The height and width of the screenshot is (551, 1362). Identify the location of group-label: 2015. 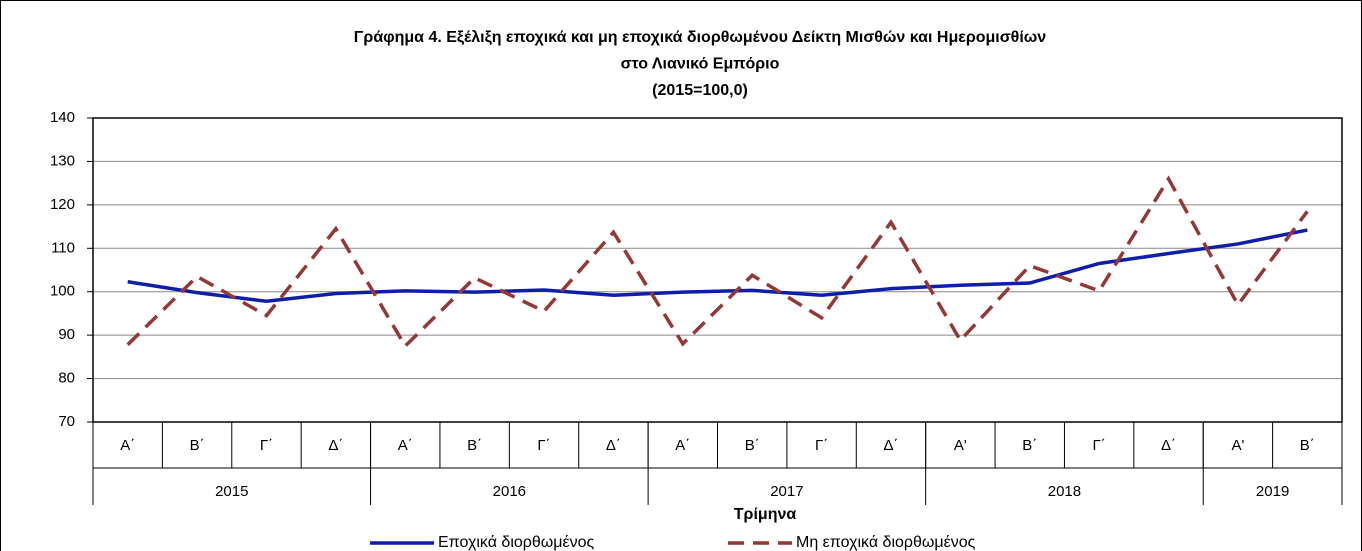
(231, 491).